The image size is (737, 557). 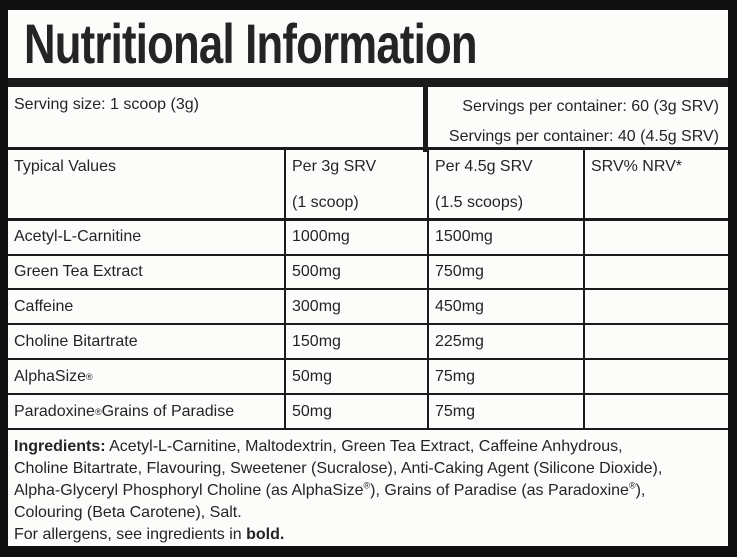 I want to click on table-row: Choline Bitartrate 150mg 225mg, so click(x=368, y=343).